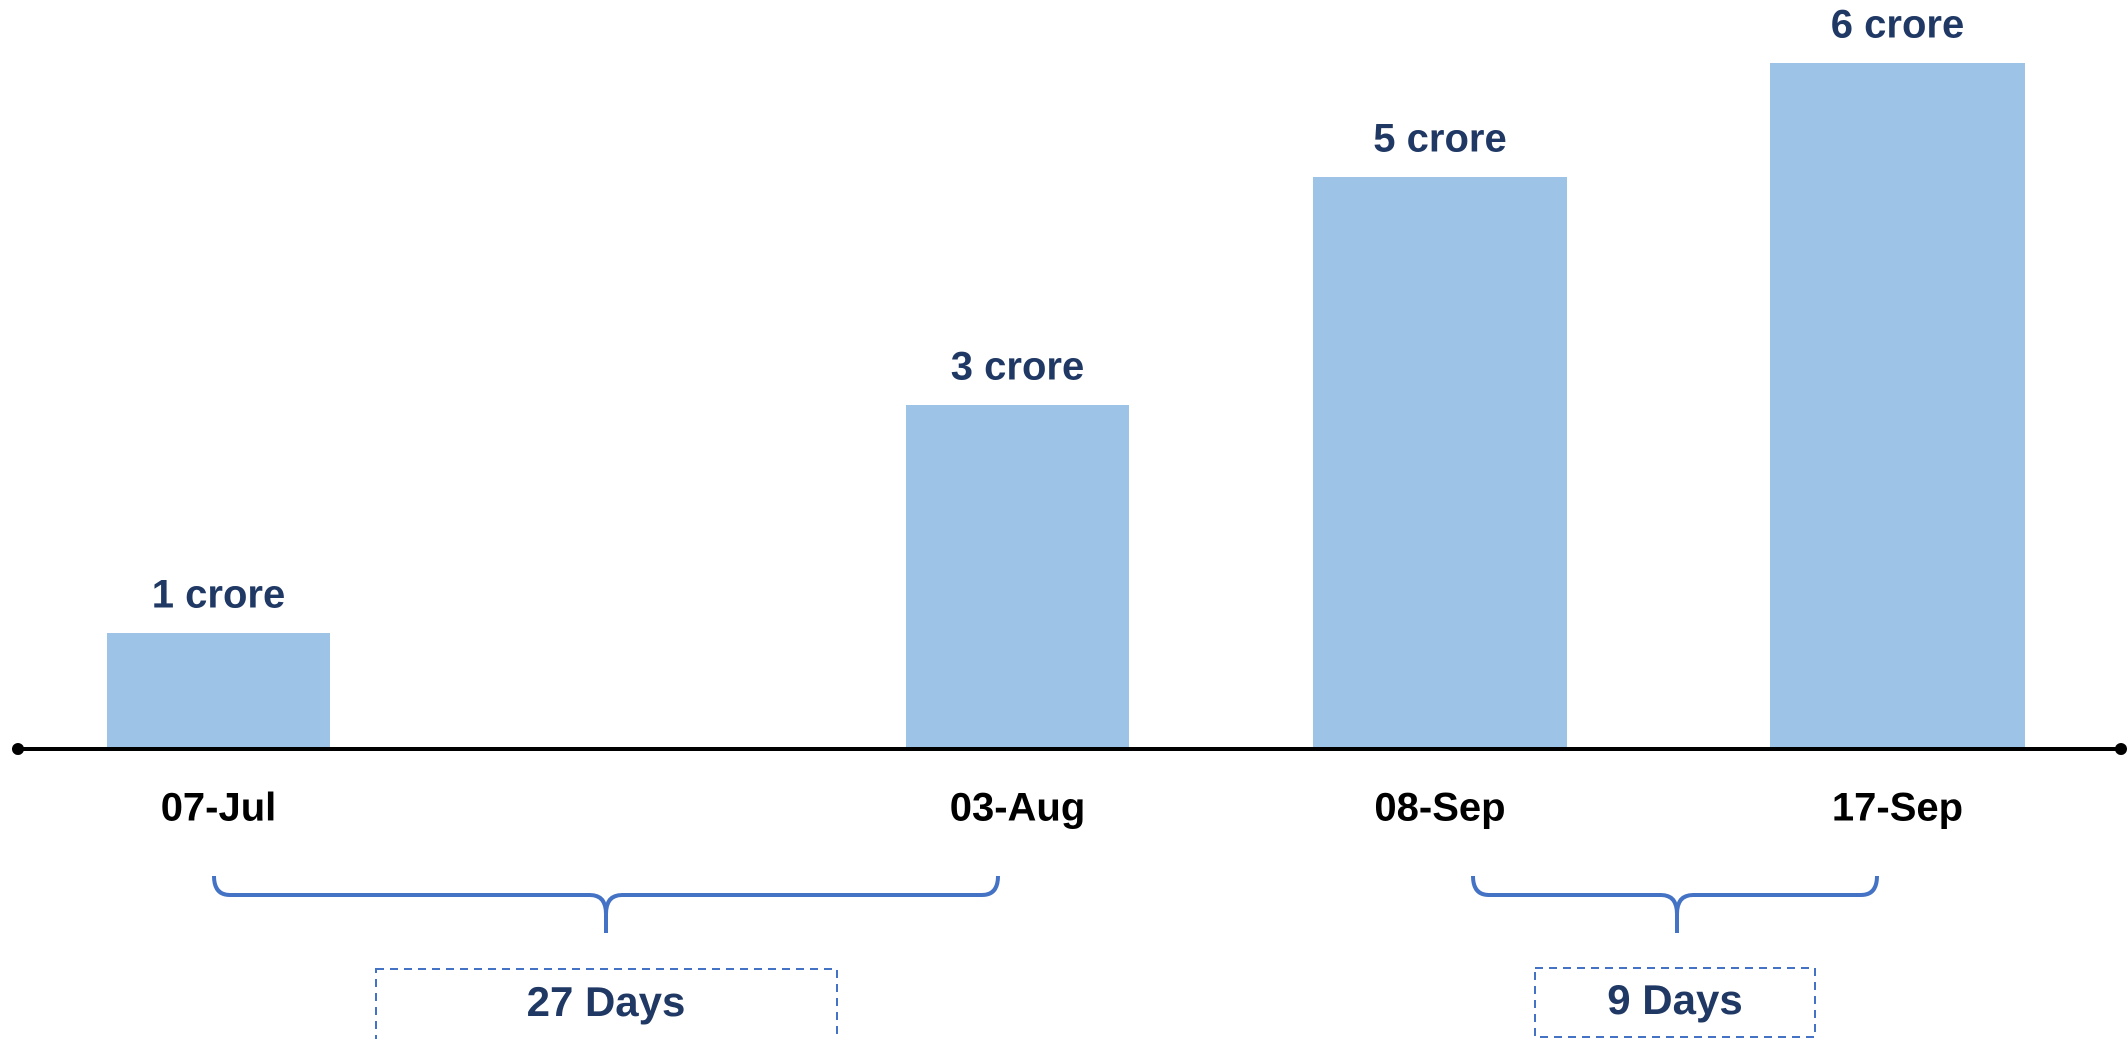  Describe the element at coordinates (218, 595) in the screenshot. I see `value-label: 1 crore` at that location.